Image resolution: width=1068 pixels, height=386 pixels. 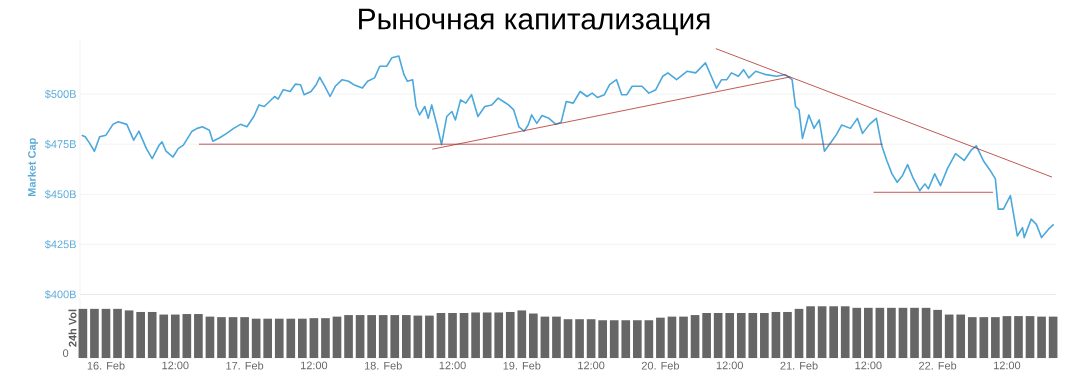 I want to click on x-tick-label: 18. Feb, so click(x=383, y=365).